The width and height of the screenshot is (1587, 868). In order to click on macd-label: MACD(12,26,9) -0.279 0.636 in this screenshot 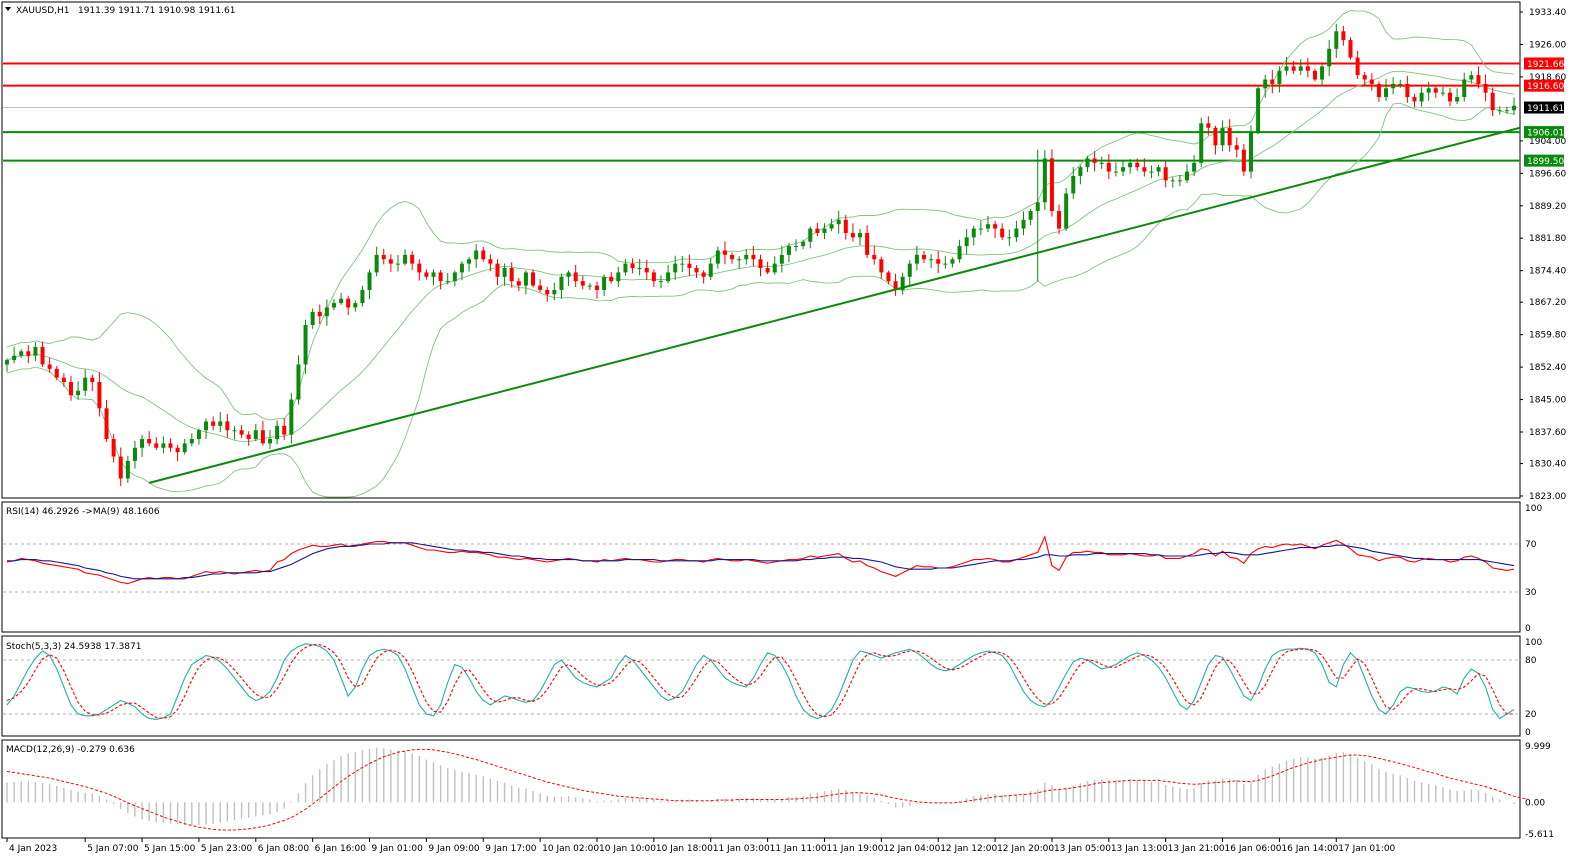, I will do `click(70, 750)`.